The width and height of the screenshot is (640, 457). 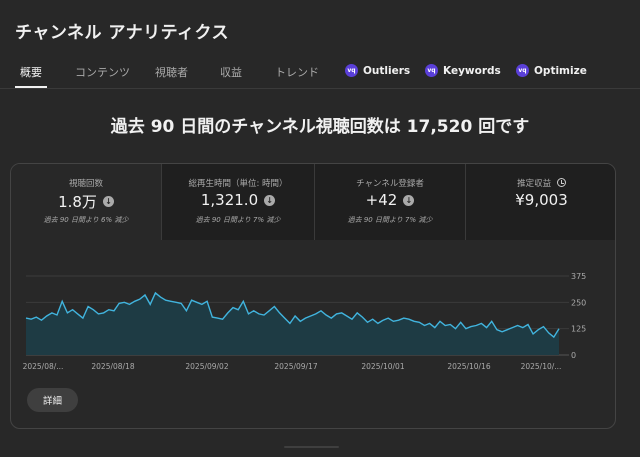 I want to click on tab-content: コンテンツ, so click(x=102, y=72).